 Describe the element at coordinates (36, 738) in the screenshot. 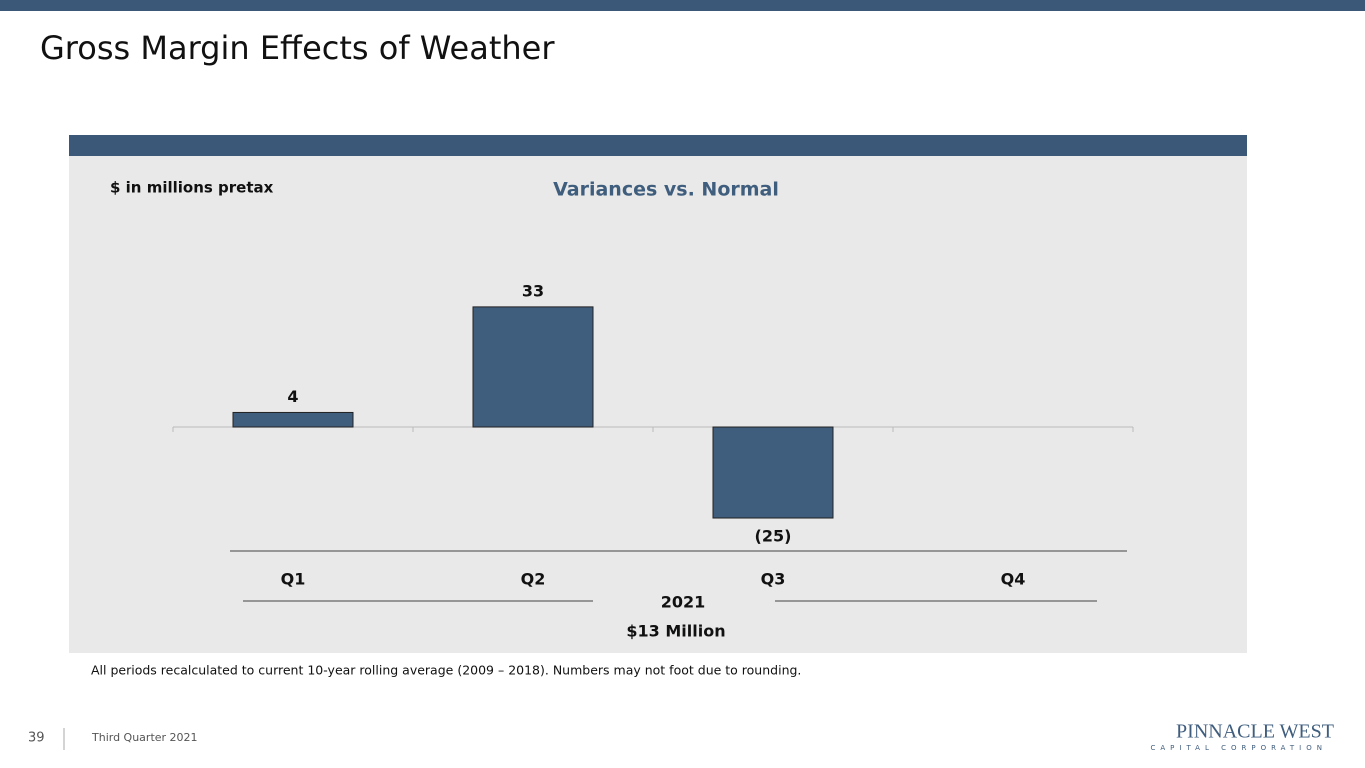

I see `page-number: 39` at that location.